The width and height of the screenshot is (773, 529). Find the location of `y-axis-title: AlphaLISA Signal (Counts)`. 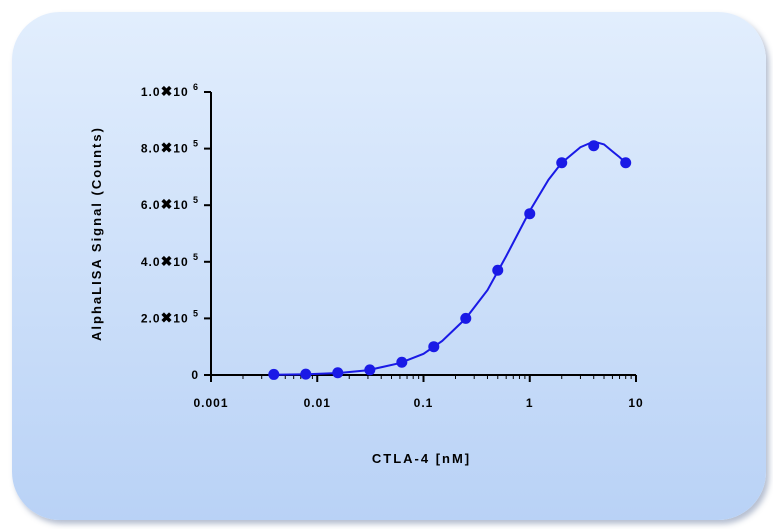

y-axis-title: AlphaLISA Signal (Counts) is located at coordinates (96, 233).